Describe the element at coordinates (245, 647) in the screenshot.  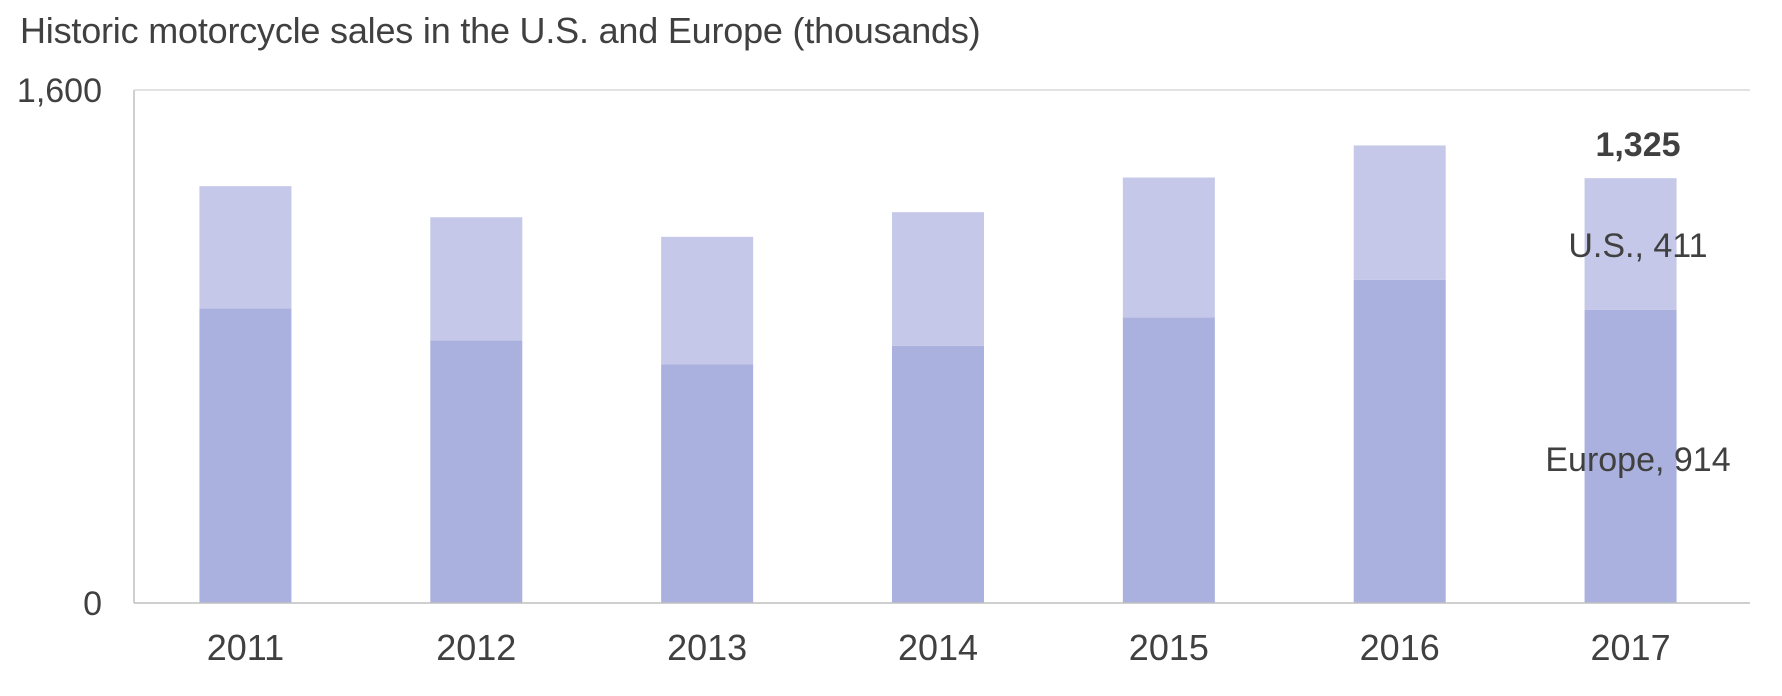
I see `x-tick-label: 2011` at that location.